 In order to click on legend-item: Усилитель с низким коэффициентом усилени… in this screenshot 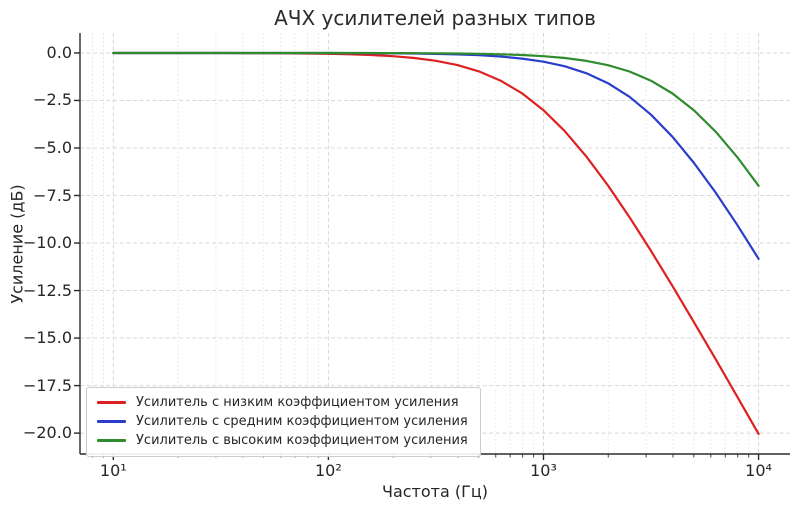, I will do `click(282, 402)`.